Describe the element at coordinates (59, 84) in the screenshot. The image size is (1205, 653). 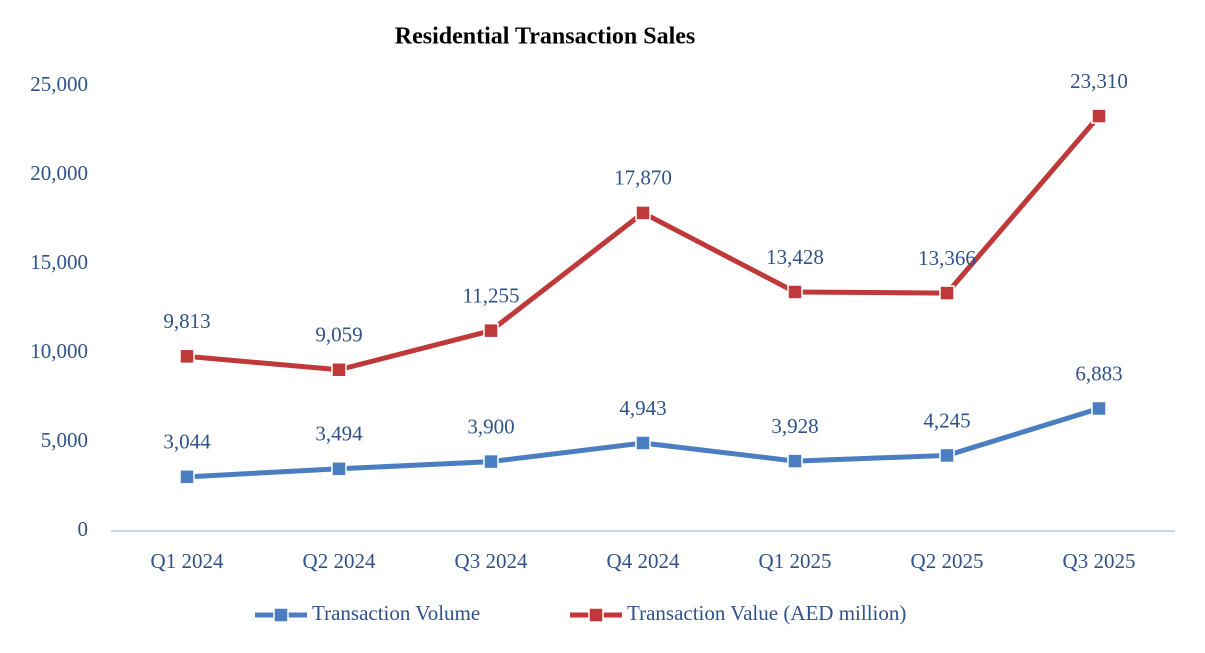
I see `y-tick-label: 25,000` at that location.